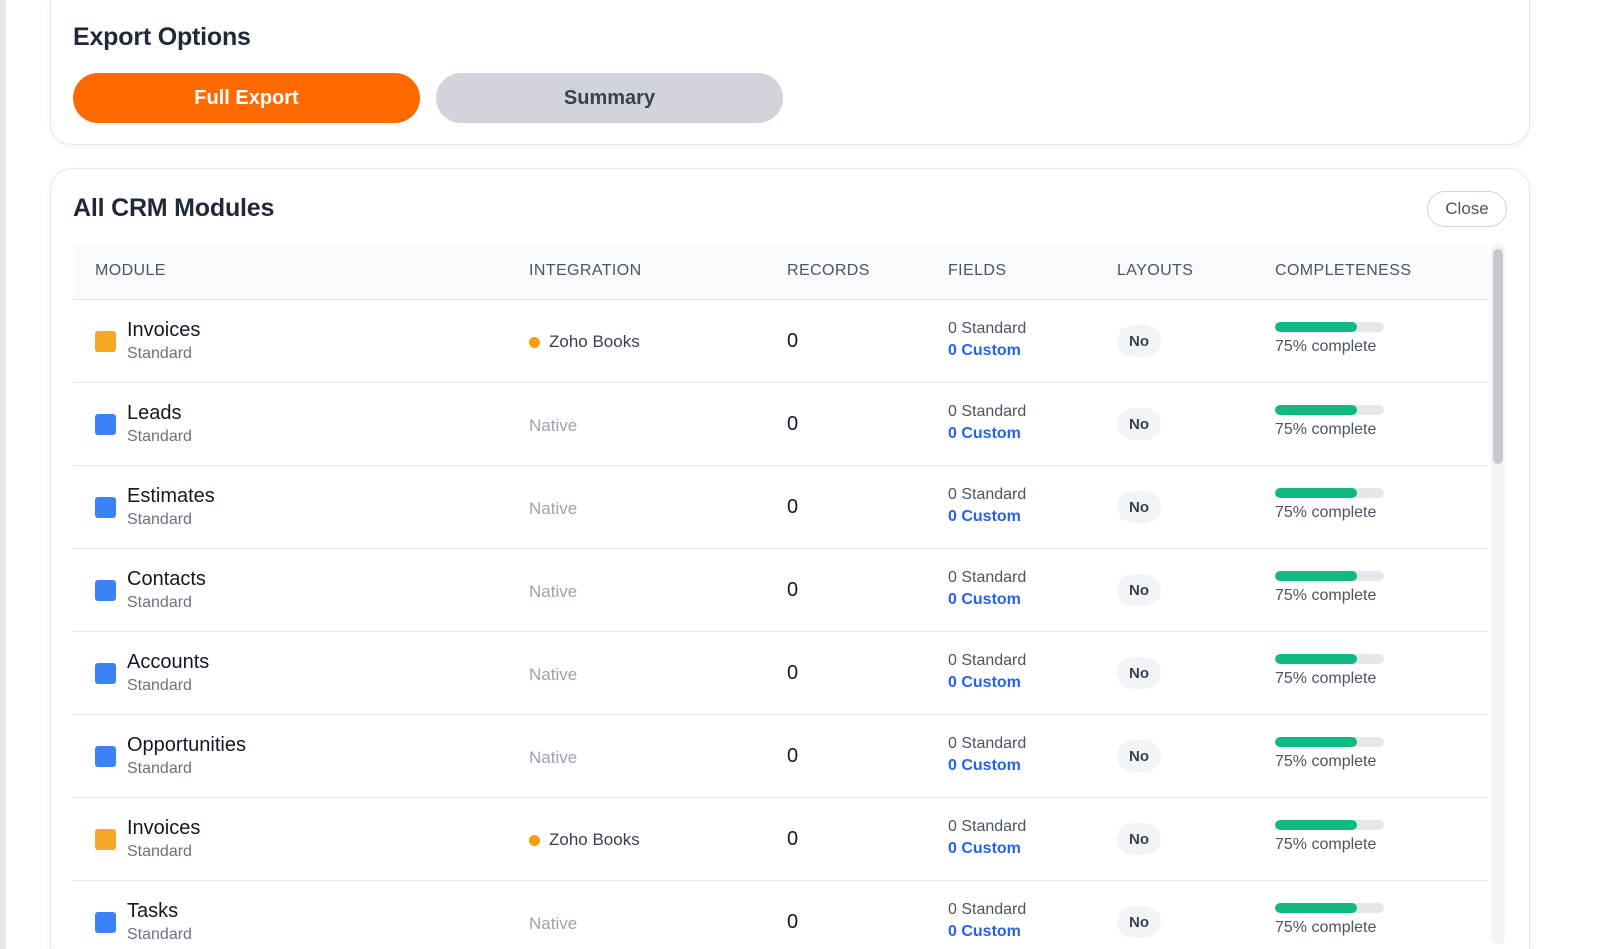 This screenshot has width=1600, height=949. What do you see at coordinates (168, 662) in the screenshot?
I see `module-name: Accounts` at bounding box center [168, 662].